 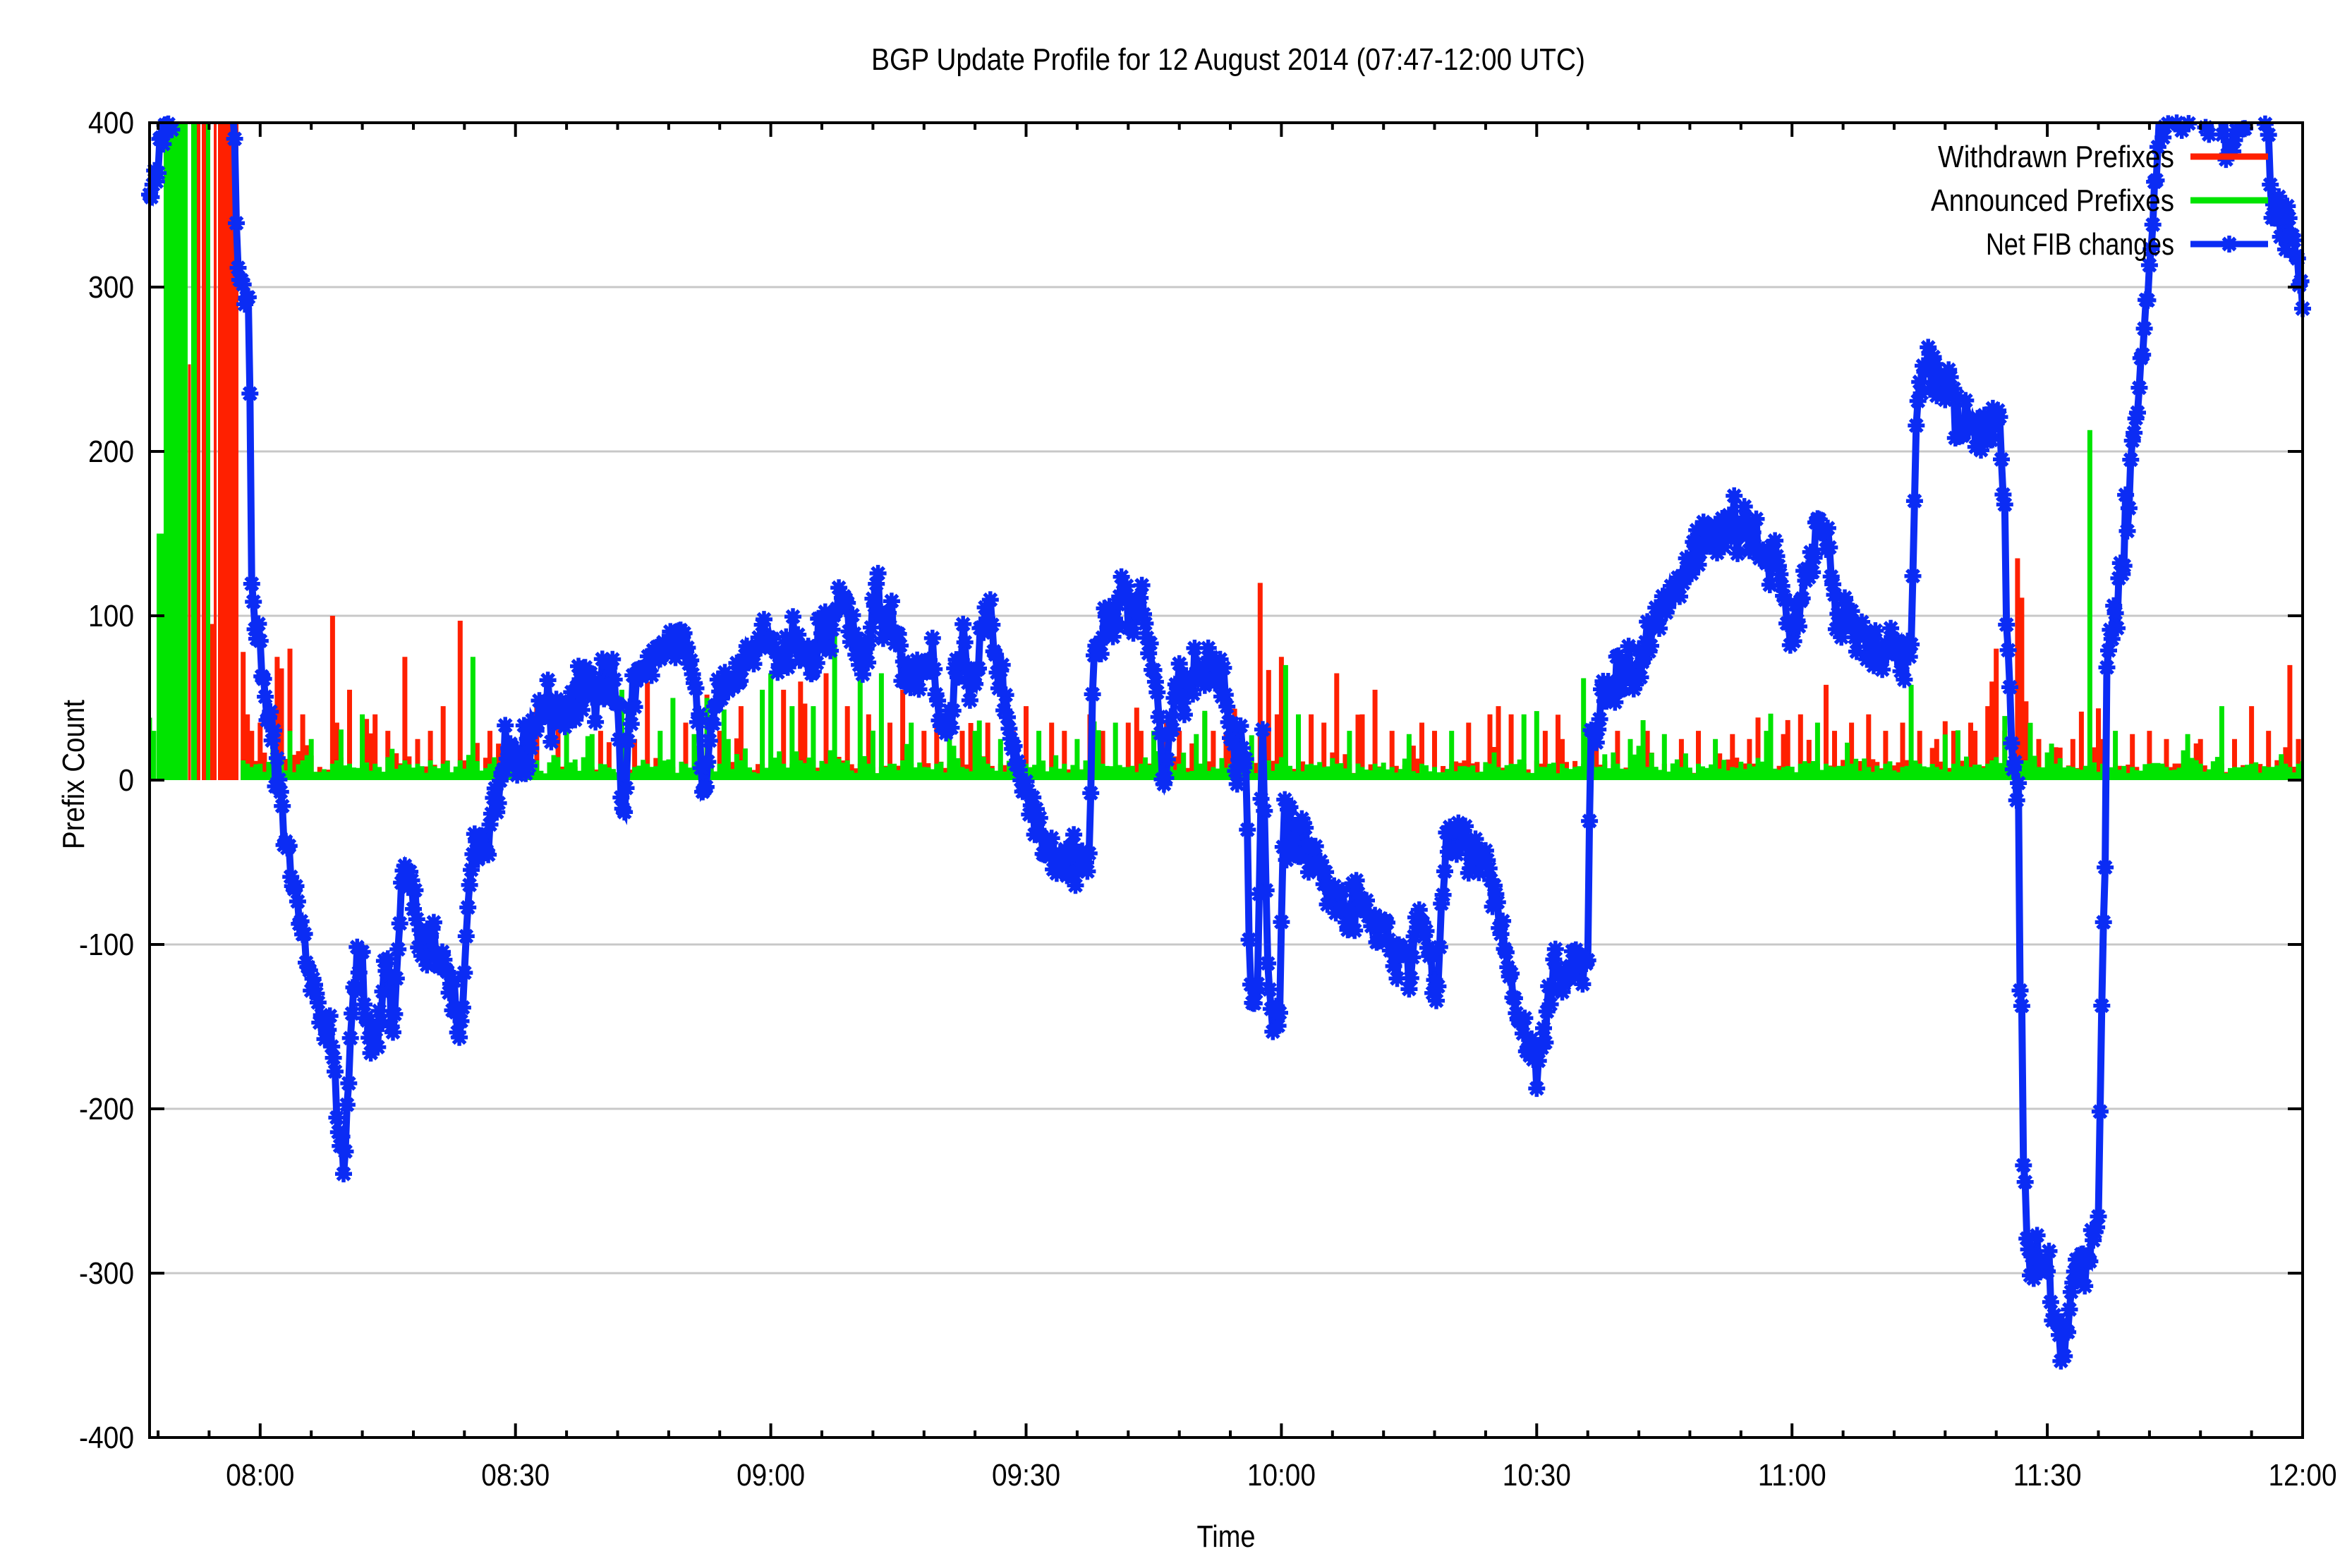 I want to click on svg-text: Withdrawn Prefixes, so click(x=2056, y=157).